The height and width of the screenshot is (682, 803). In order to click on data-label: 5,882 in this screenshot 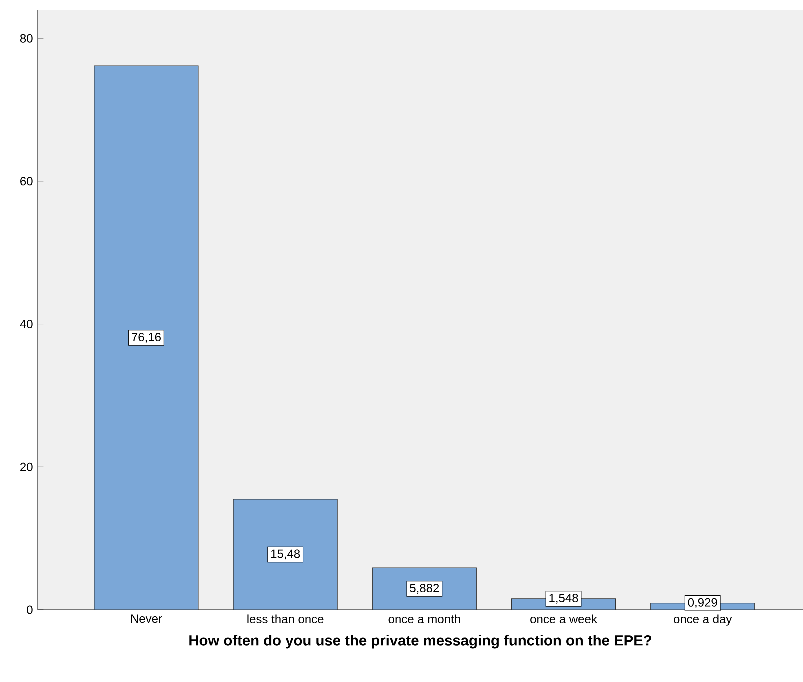, I will do `click(425, 589)`.